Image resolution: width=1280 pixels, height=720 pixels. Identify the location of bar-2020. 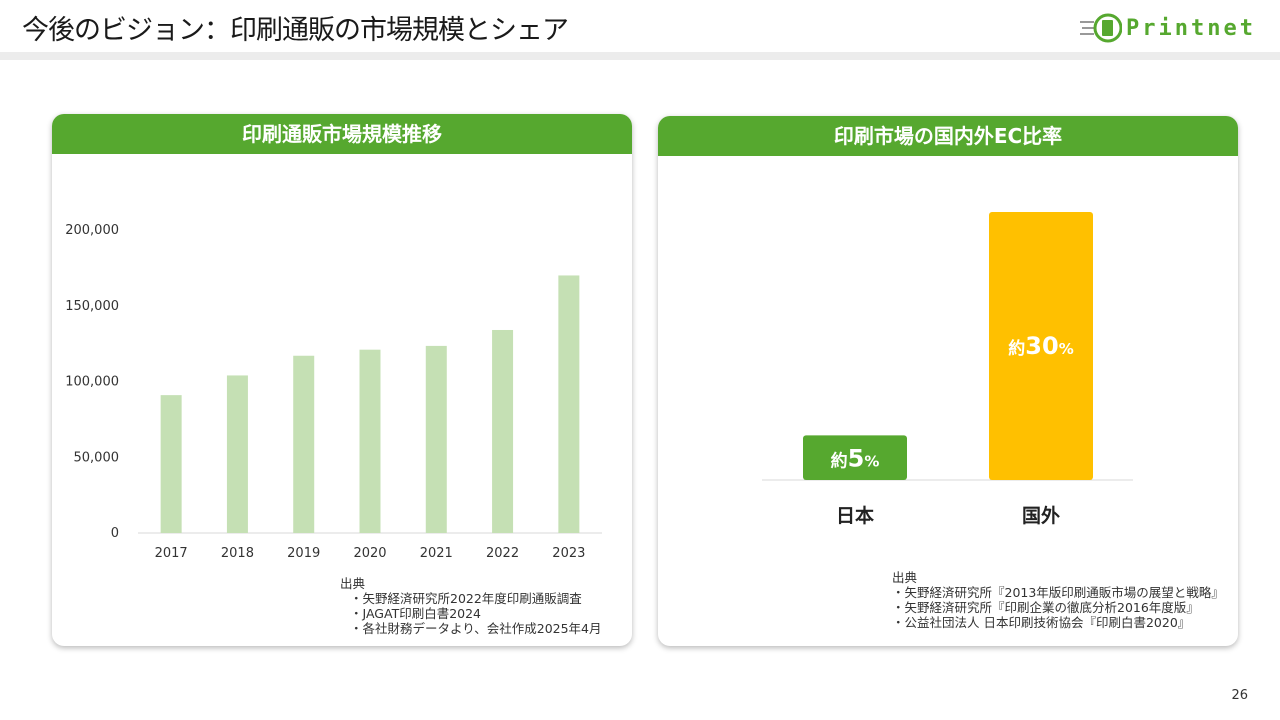
(370, 441).